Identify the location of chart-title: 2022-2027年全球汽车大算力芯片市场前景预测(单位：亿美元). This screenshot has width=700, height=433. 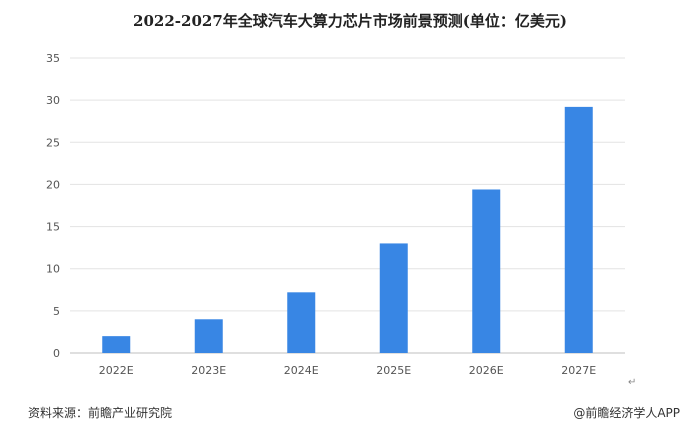
(350, 21).